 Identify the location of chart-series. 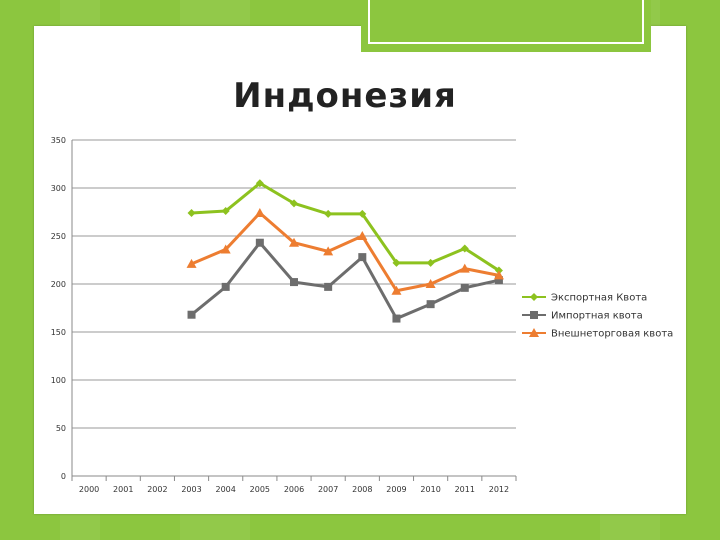
(345, 251).